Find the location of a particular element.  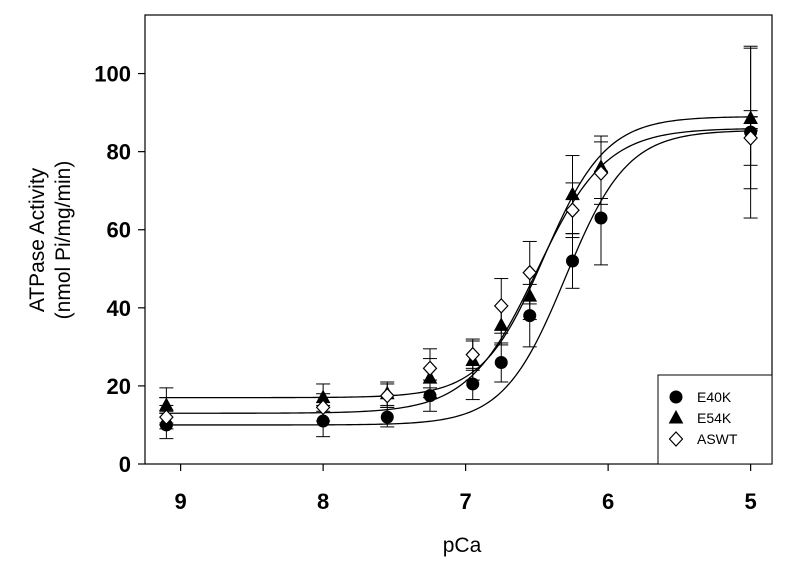

y-tick-label: 80 is located at coordinates (119, 152).